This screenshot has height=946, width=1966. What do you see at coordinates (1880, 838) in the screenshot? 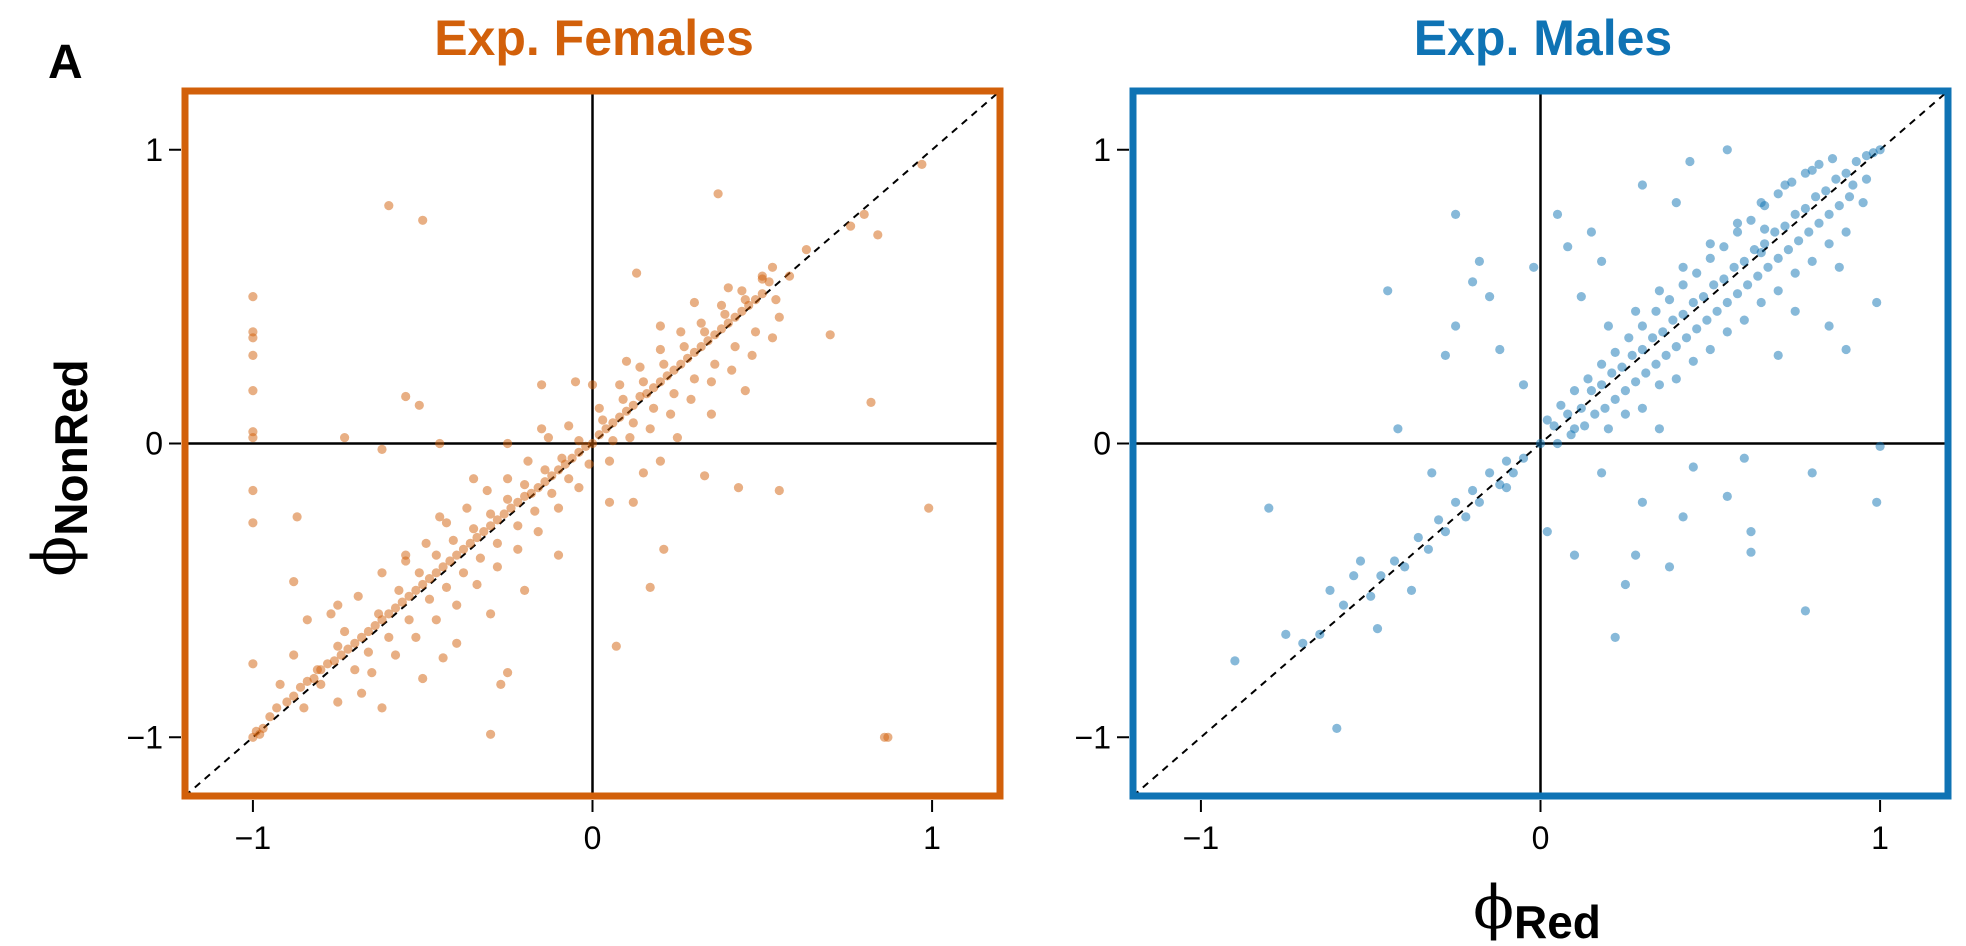
I see `x-tick-label: 1` at bounding box center [1880, 838].